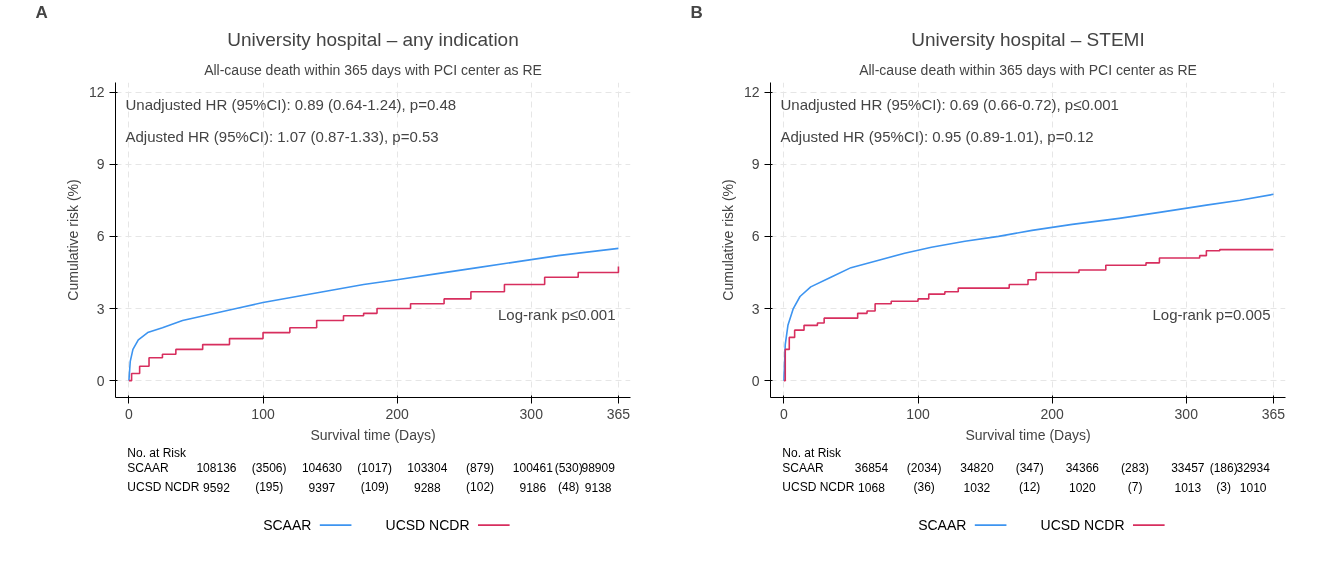 This screenshot has height=564, width=1323. I want to click on text: 9138, so click(598, 487).